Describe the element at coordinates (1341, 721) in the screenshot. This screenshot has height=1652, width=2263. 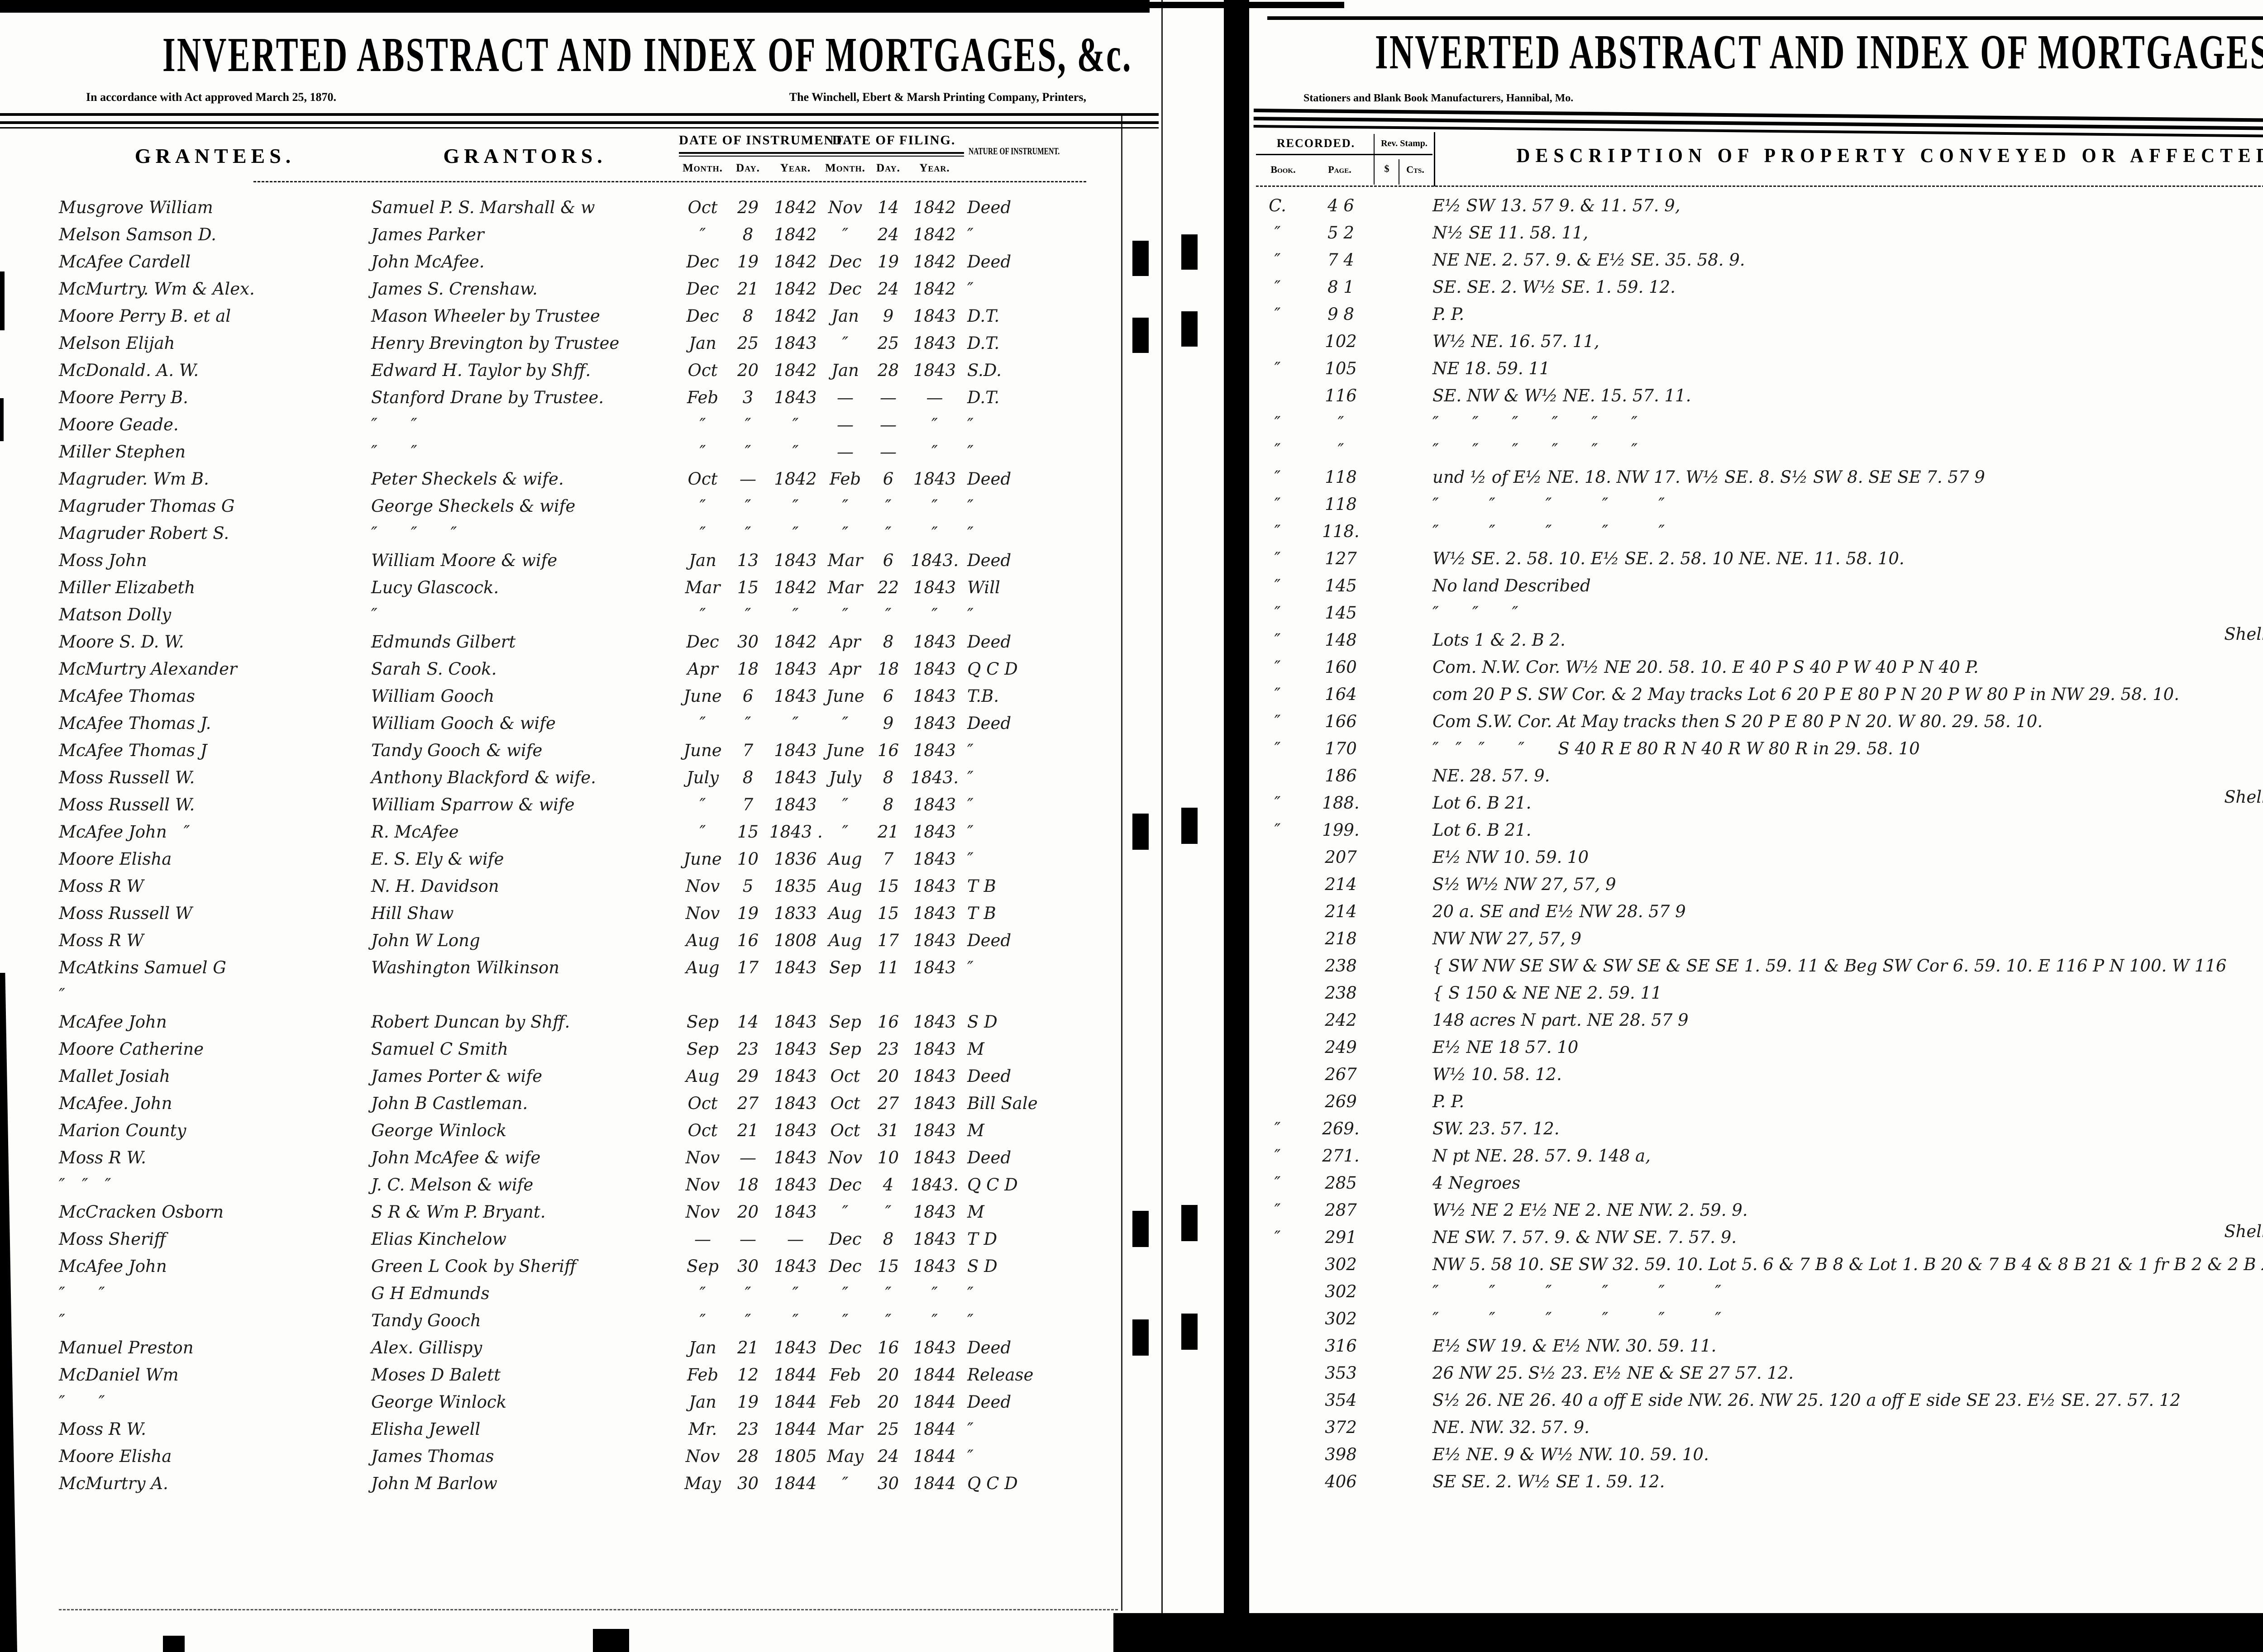
I see `page-cell: 166` at that location.